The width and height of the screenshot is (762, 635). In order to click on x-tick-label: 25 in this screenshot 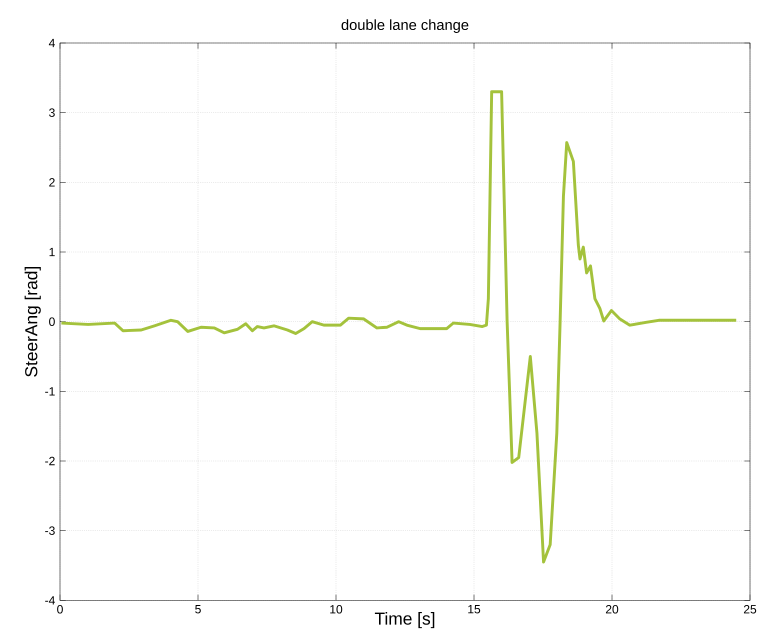, I will do `click(750, 609)`.